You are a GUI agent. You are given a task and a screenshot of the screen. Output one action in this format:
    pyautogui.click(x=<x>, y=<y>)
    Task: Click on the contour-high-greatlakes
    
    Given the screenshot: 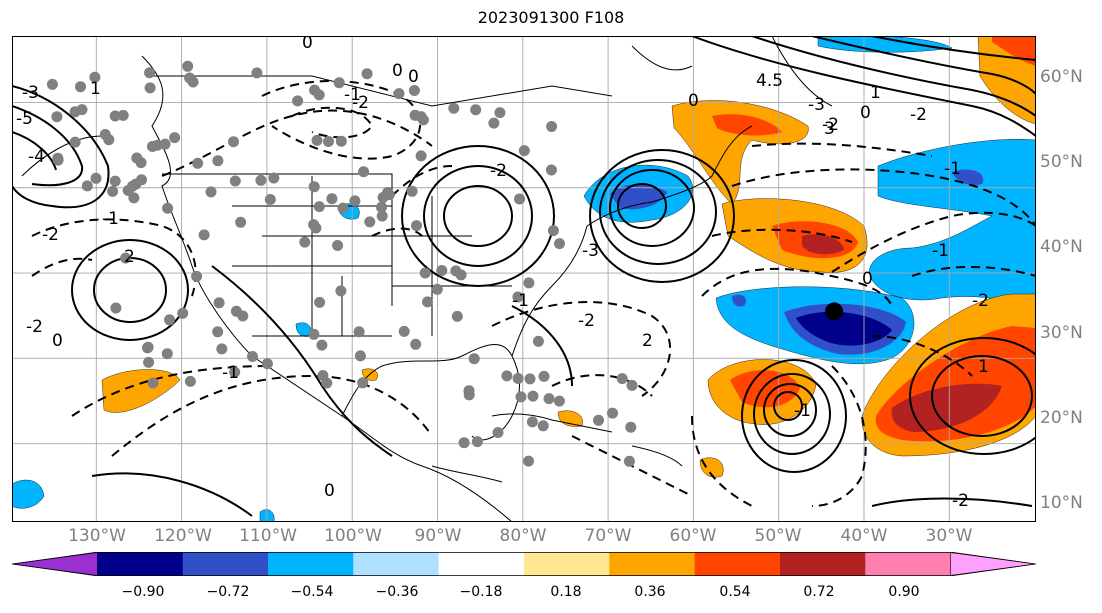 What is the action you would take?
    pyautogui.click(x=478, y=216)
    